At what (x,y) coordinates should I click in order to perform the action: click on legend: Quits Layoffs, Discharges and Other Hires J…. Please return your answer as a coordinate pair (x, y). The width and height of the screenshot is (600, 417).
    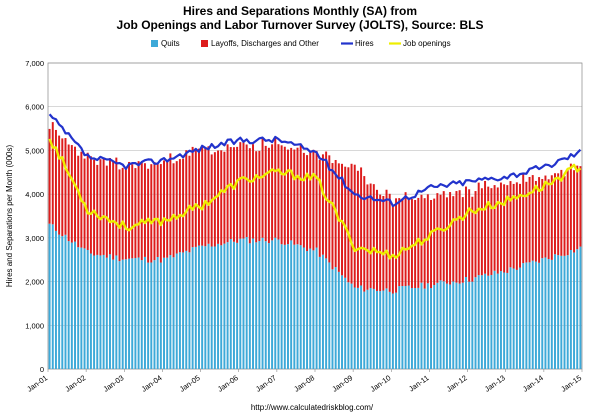
    Looking at the image, I should click on (301, 43).